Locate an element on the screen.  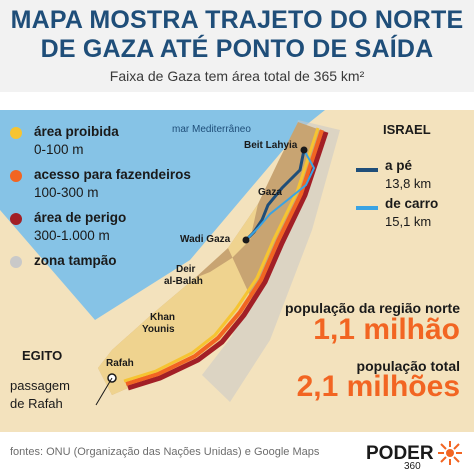
rafah-crossing-label-2: de Rafah is located at coordinates (36, 403).